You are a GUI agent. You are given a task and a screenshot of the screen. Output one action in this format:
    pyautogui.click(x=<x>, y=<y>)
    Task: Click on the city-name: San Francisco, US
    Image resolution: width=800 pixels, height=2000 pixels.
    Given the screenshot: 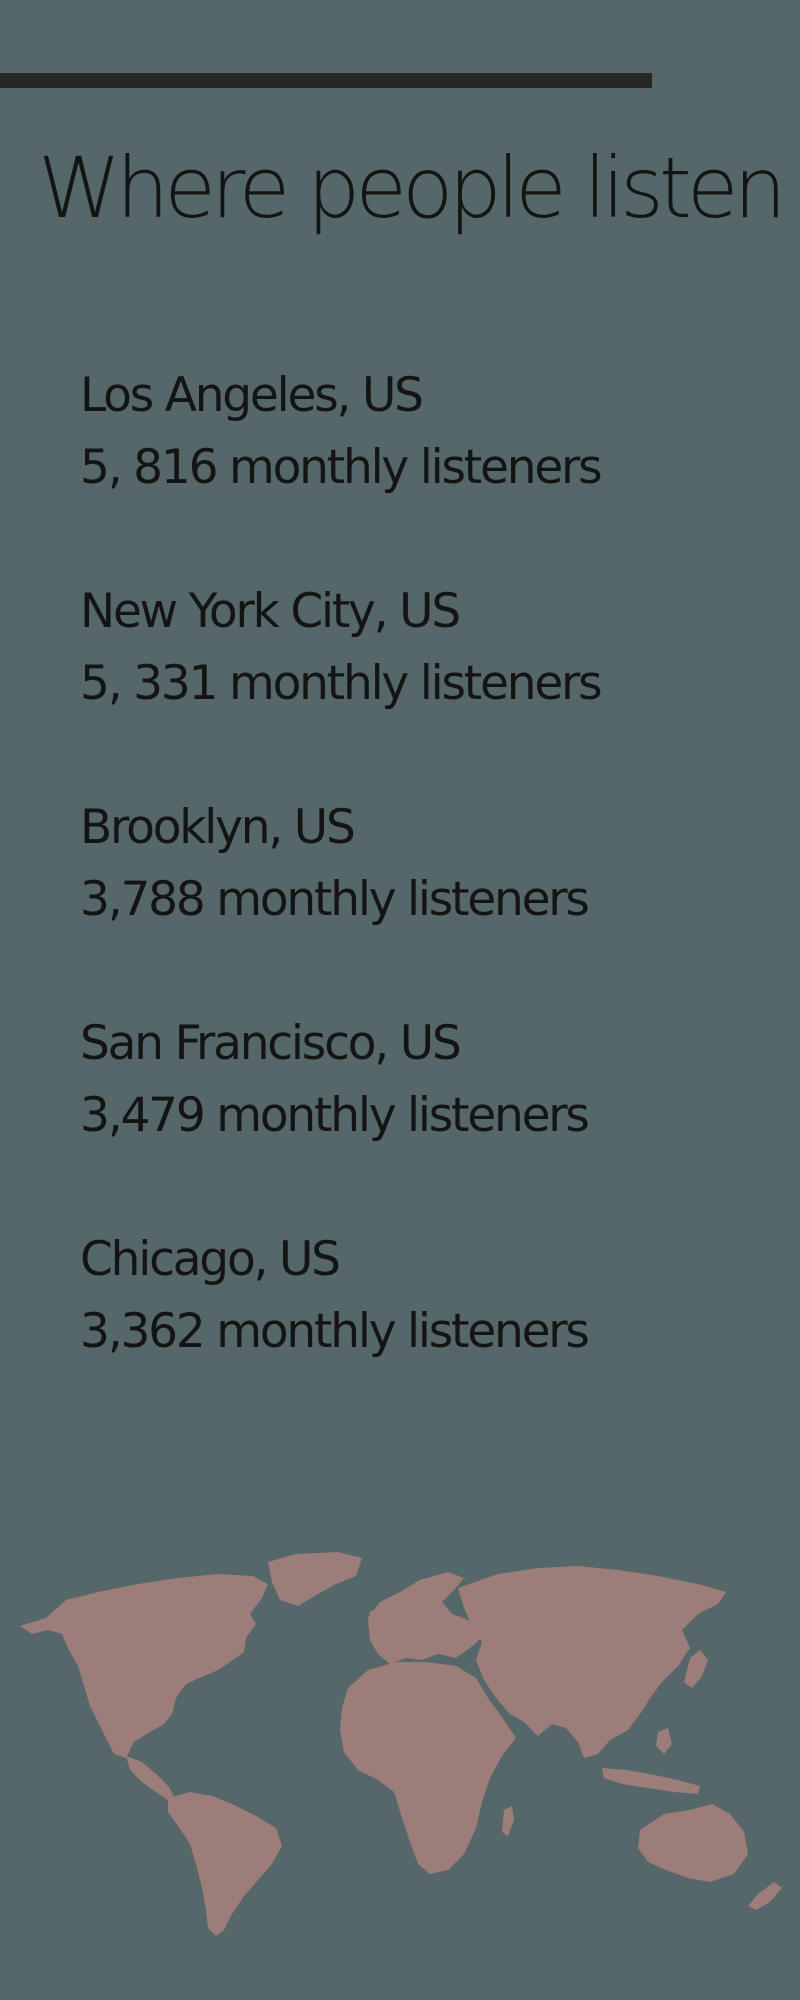 What is the action you would take?
    pyautogui.click(x=271, y=1043)
    